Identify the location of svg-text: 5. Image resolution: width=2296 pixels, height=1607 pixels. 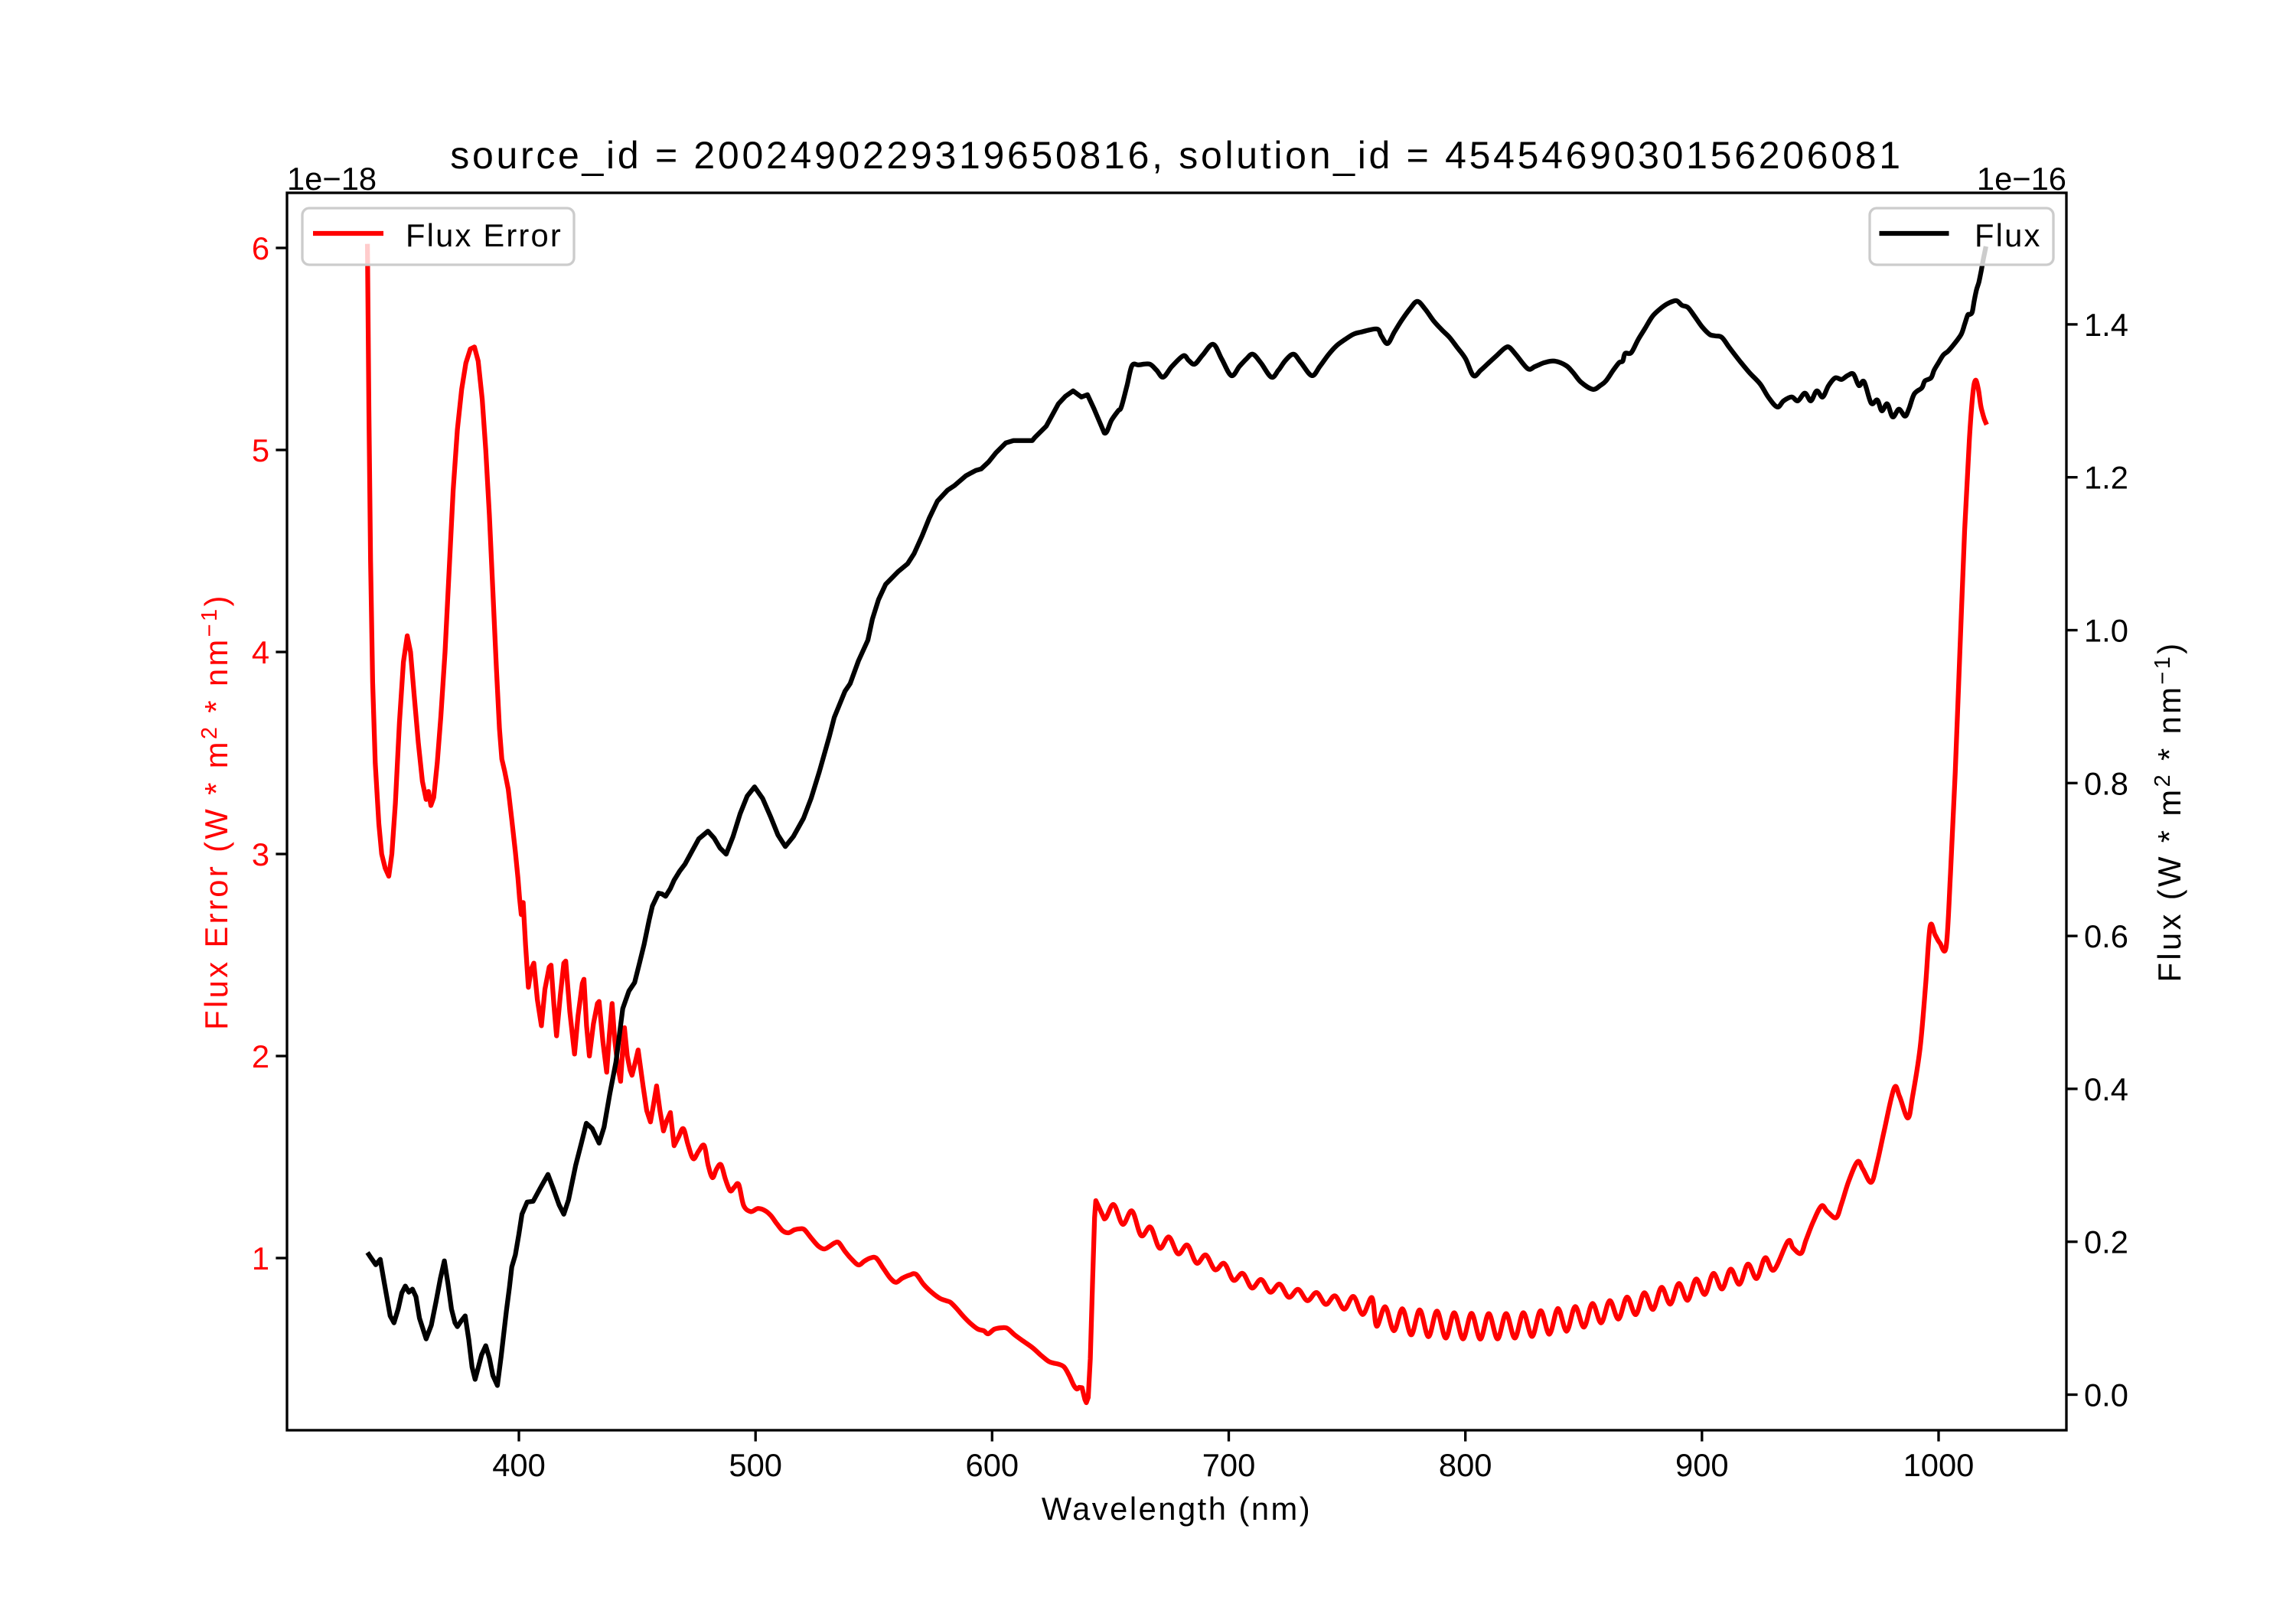
(260, 450).